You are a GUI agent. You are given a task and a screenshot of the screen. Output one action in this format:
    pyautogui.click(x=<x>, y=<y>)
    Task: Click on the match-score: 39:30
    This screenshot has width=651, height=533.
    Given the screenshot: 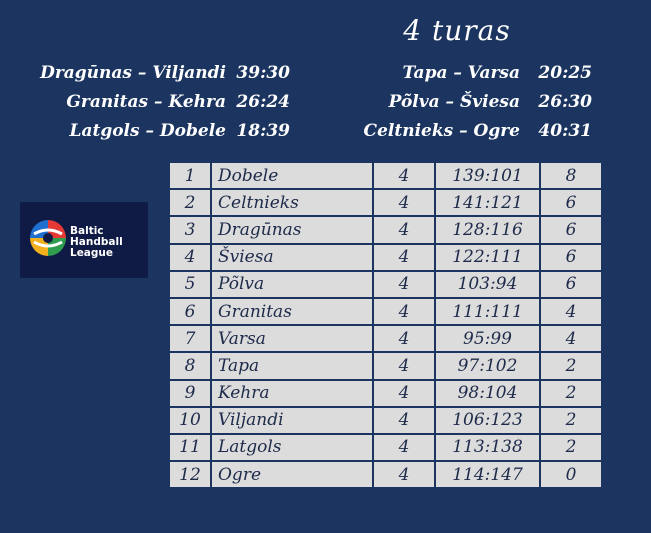 What is the action you would take?
    pyautogui.click(x=263, y=72)
    